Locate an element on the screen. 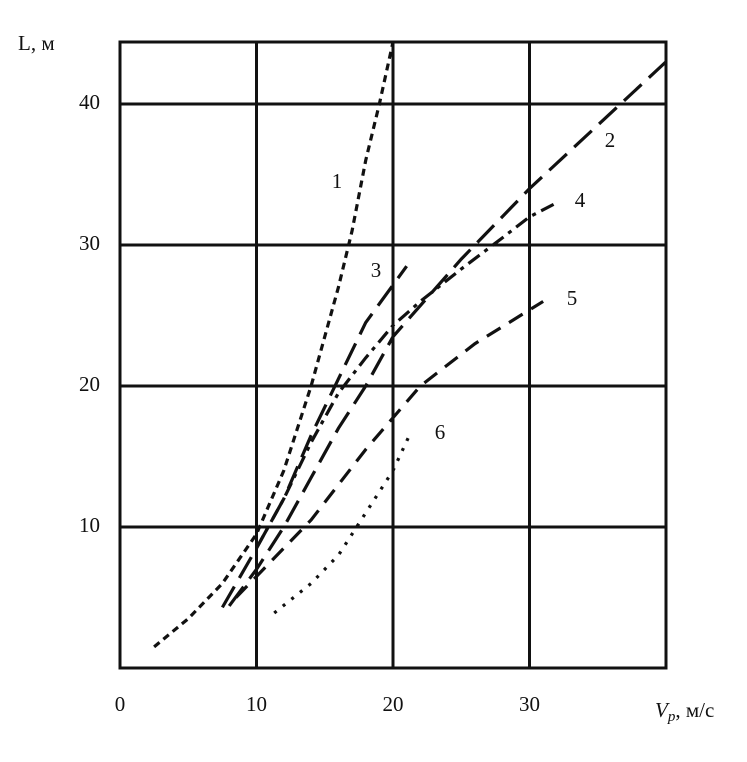 Image resolution: width=747 pixels, height=762 pixels. x-tick-label: 10 is located at coordinates (256, 704).